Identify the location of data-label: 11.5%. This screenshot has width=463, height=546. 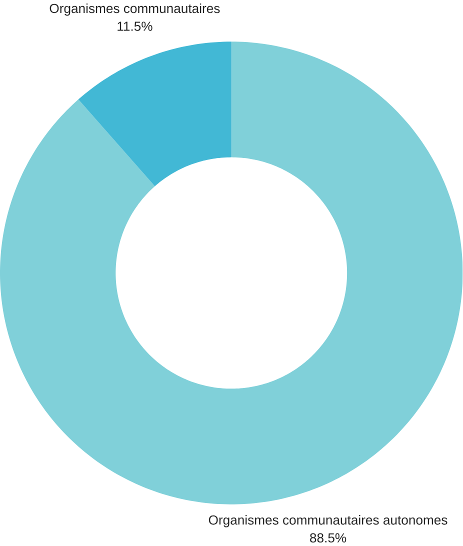
(135, 26).